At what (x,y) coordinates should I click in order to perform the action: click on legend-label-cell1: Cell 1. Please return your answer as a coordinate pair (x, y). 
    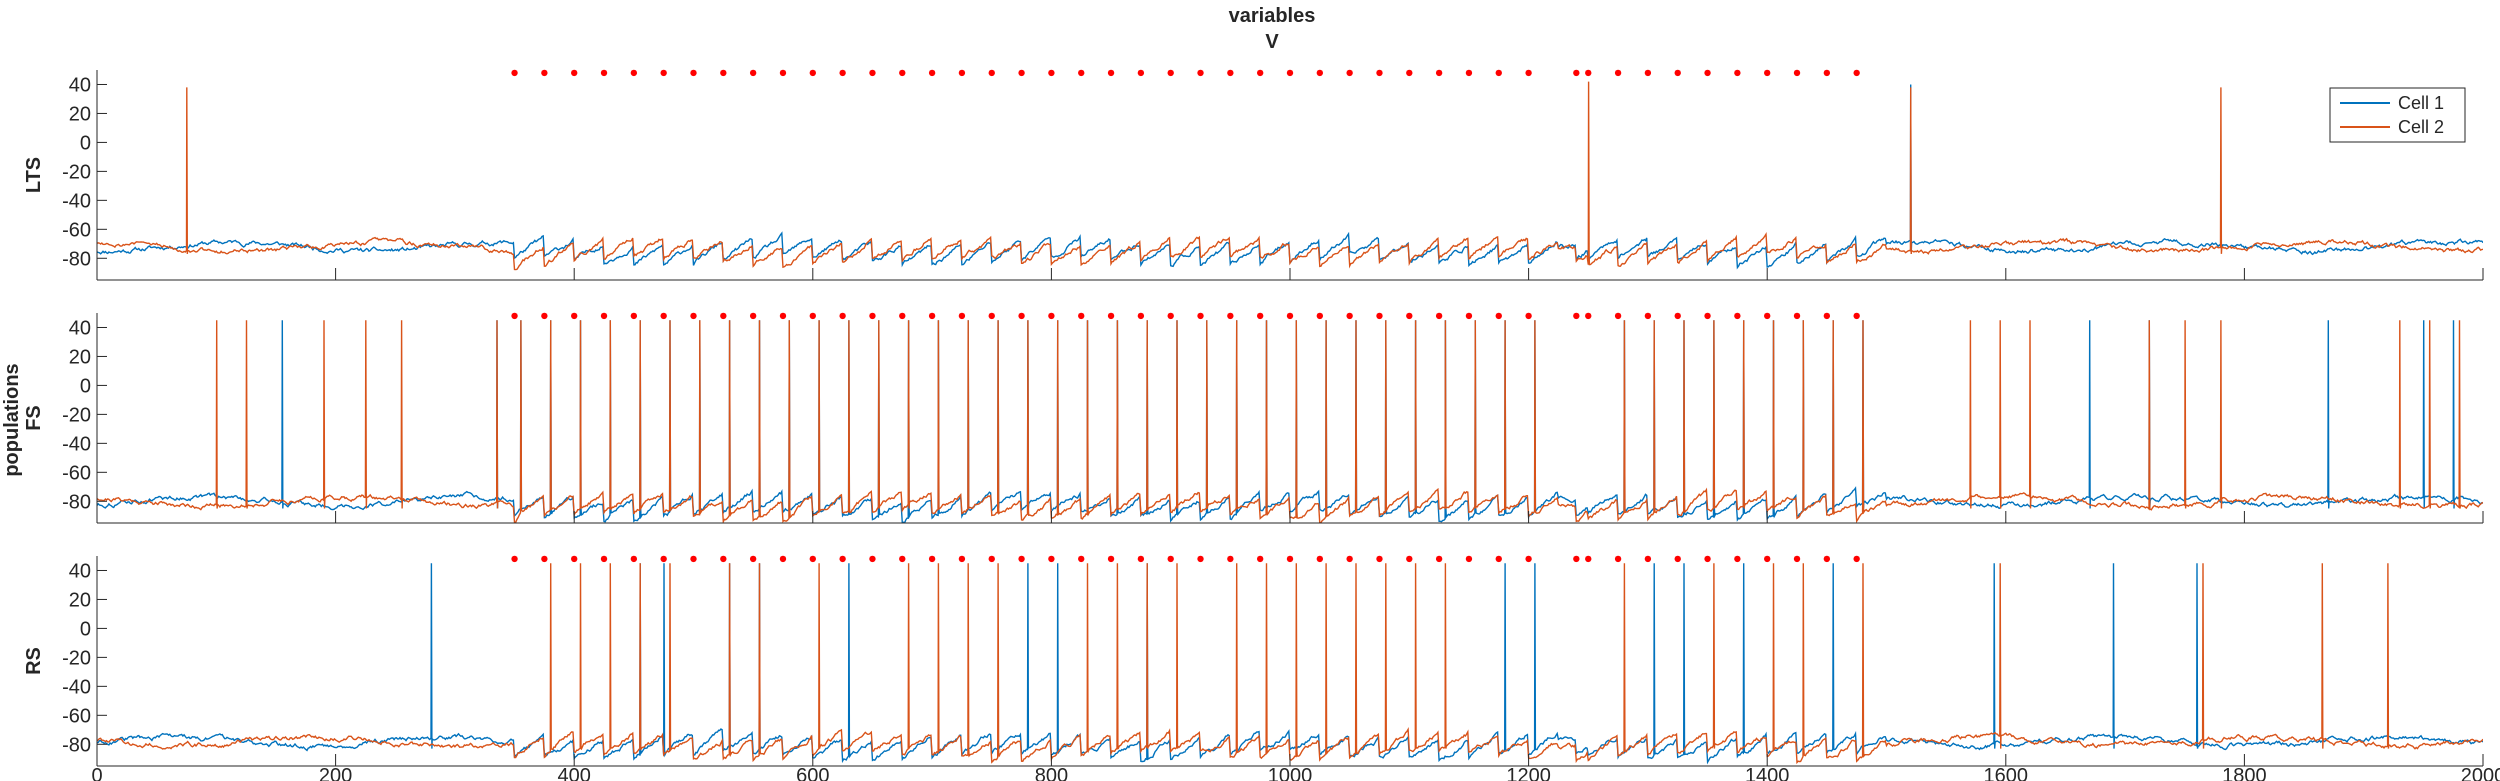
    Looking at the image, I should click on (2421, 103).